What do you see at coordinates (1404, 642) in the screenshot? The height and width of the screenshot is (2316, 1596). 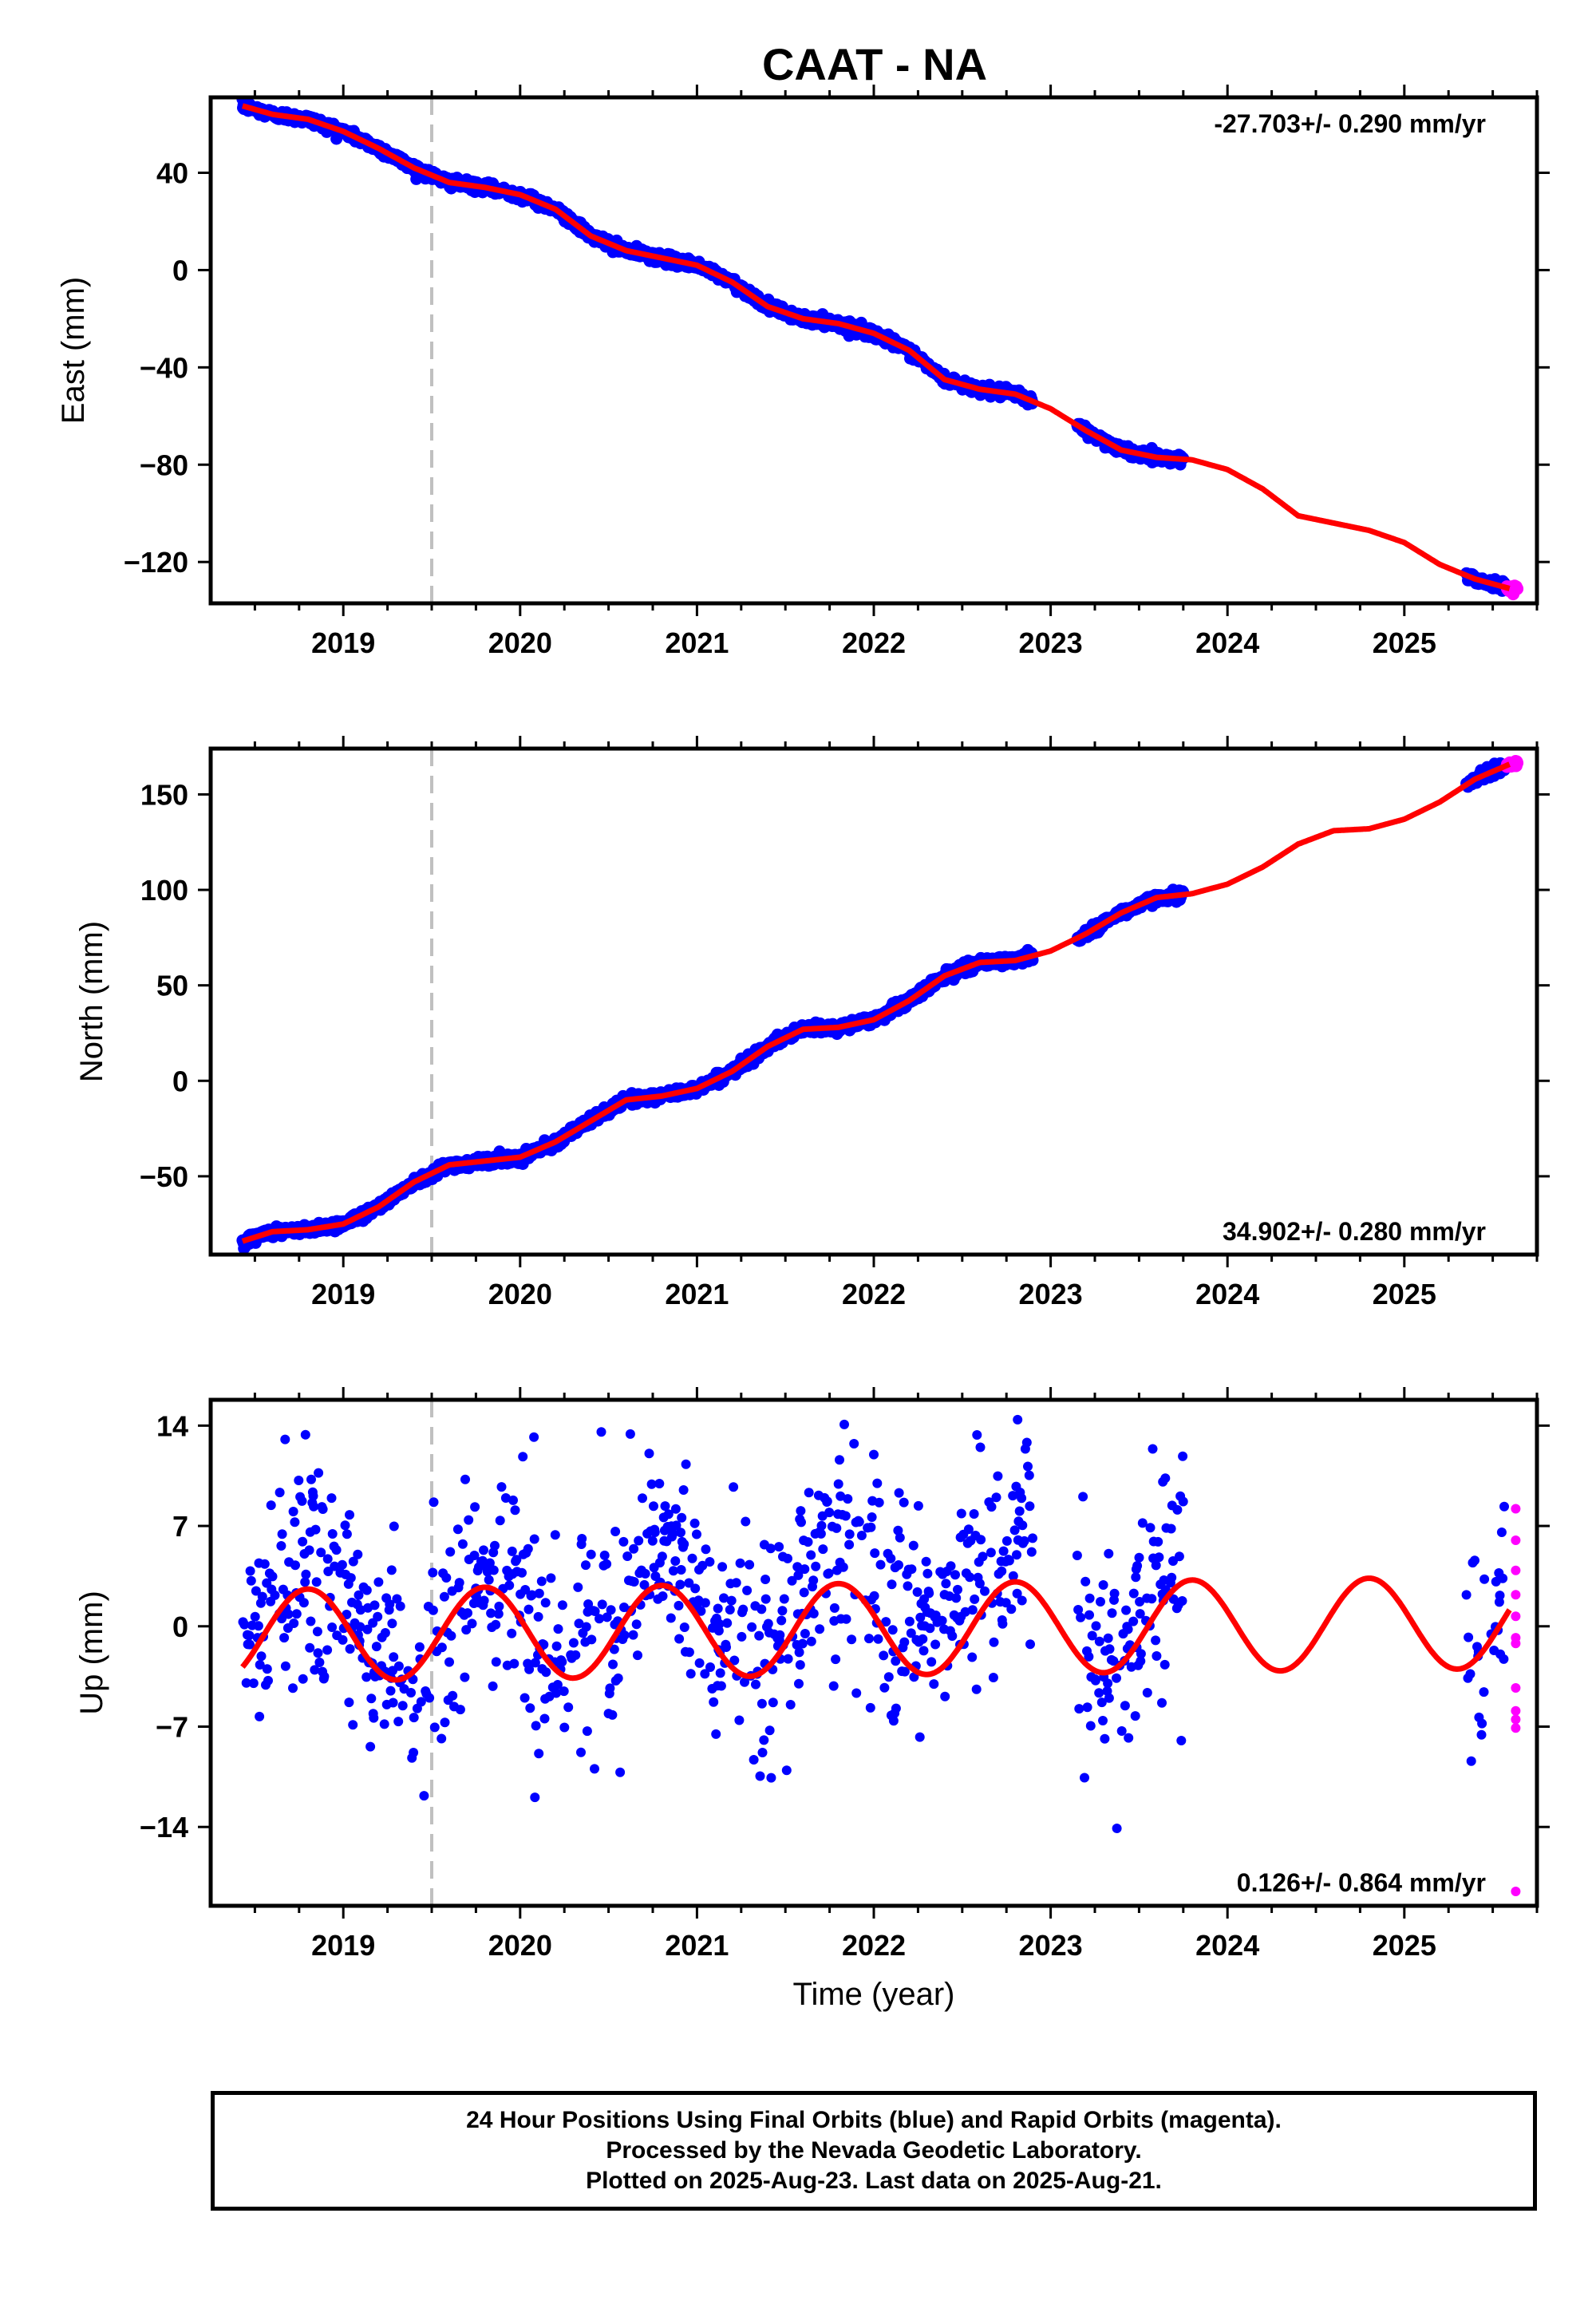 I see `x-tick-label: 2025` at bounding box center [1404, 642].